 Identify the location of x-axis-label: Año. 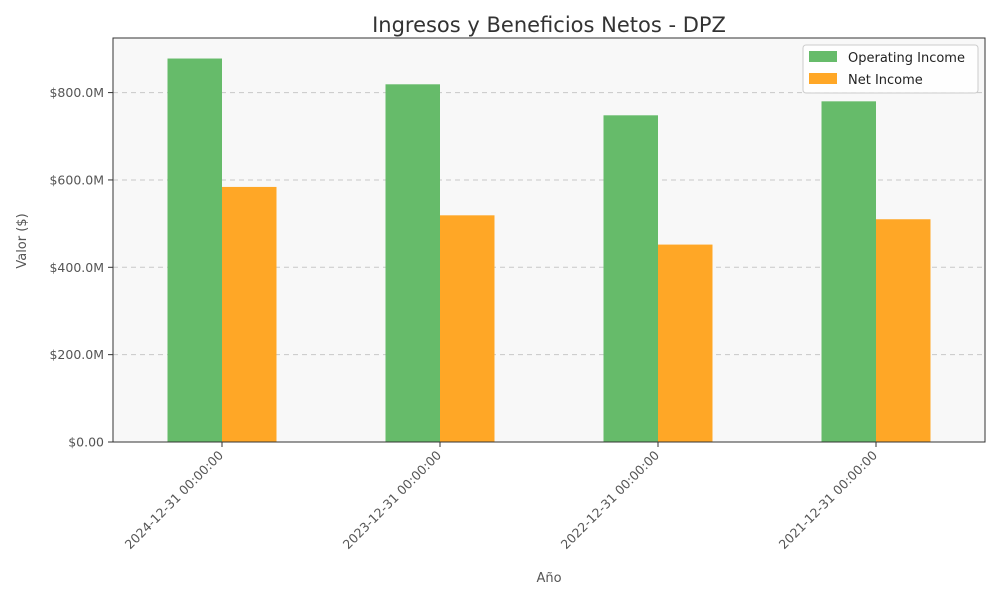
(548, 578).